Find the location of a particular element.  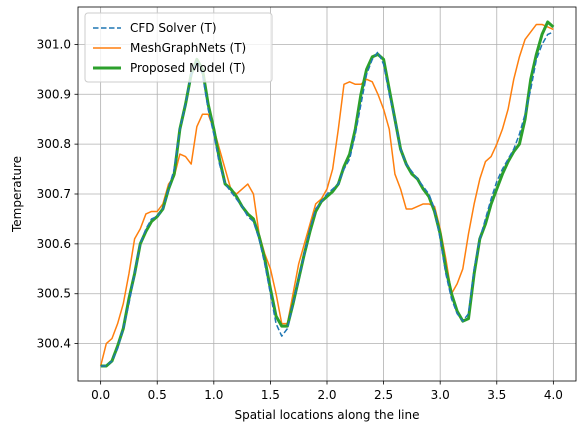

x-tick-label: 1.5 is located at coordinates (270, 395).